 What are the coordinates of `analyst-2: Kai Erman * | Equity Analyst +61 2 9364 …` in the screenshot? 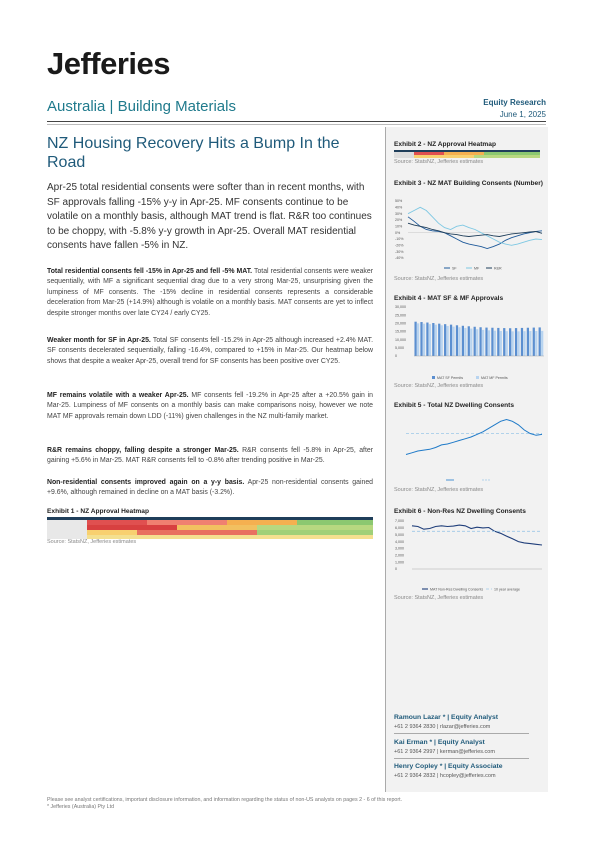 It's located at (461, 749).